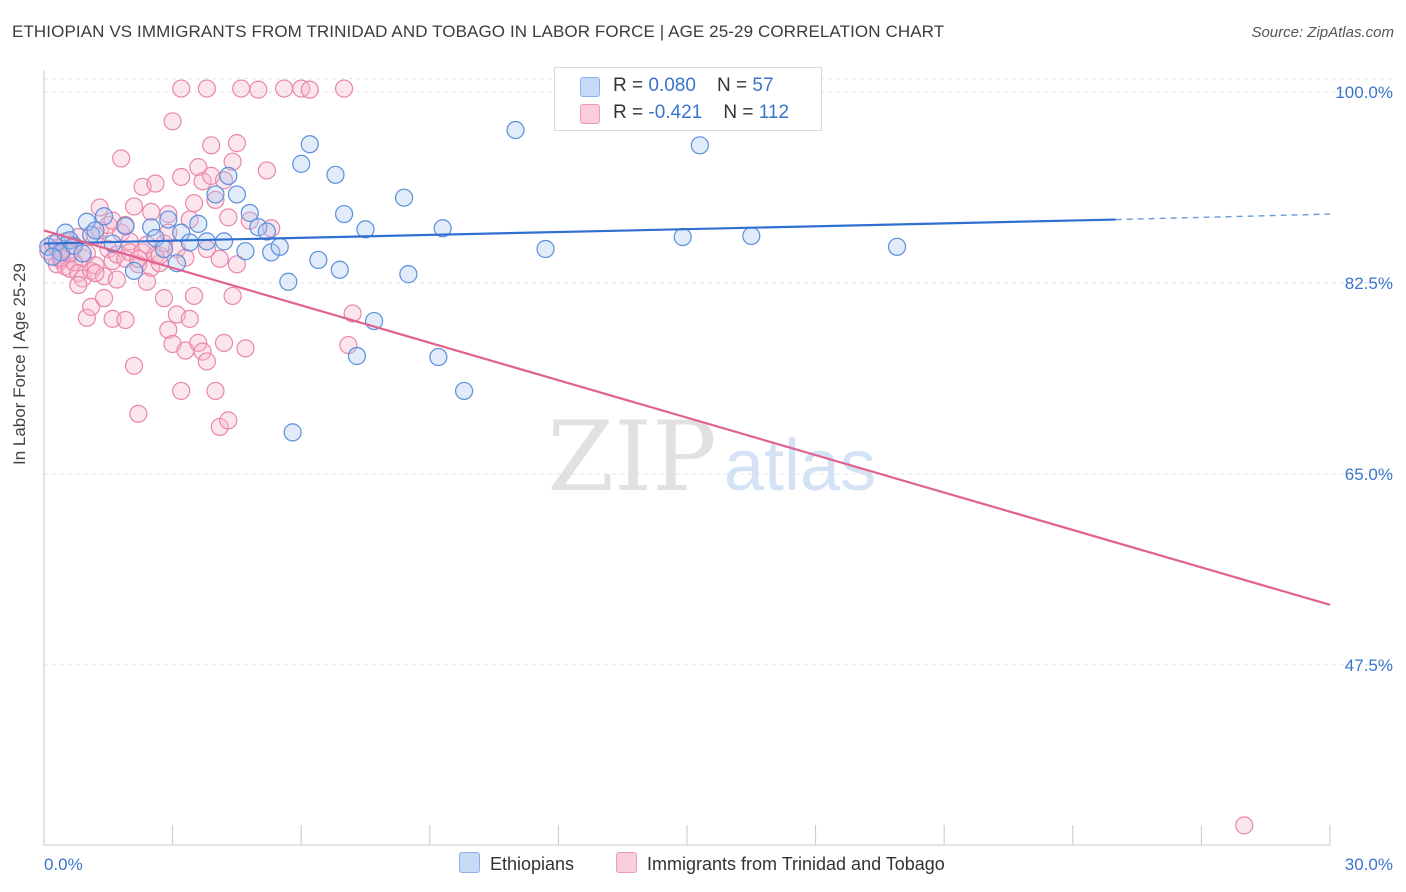 The height and width of the screenshot is (892, 1406). I want to click on y-tick-label: 65.0%, so click(1369, 474).